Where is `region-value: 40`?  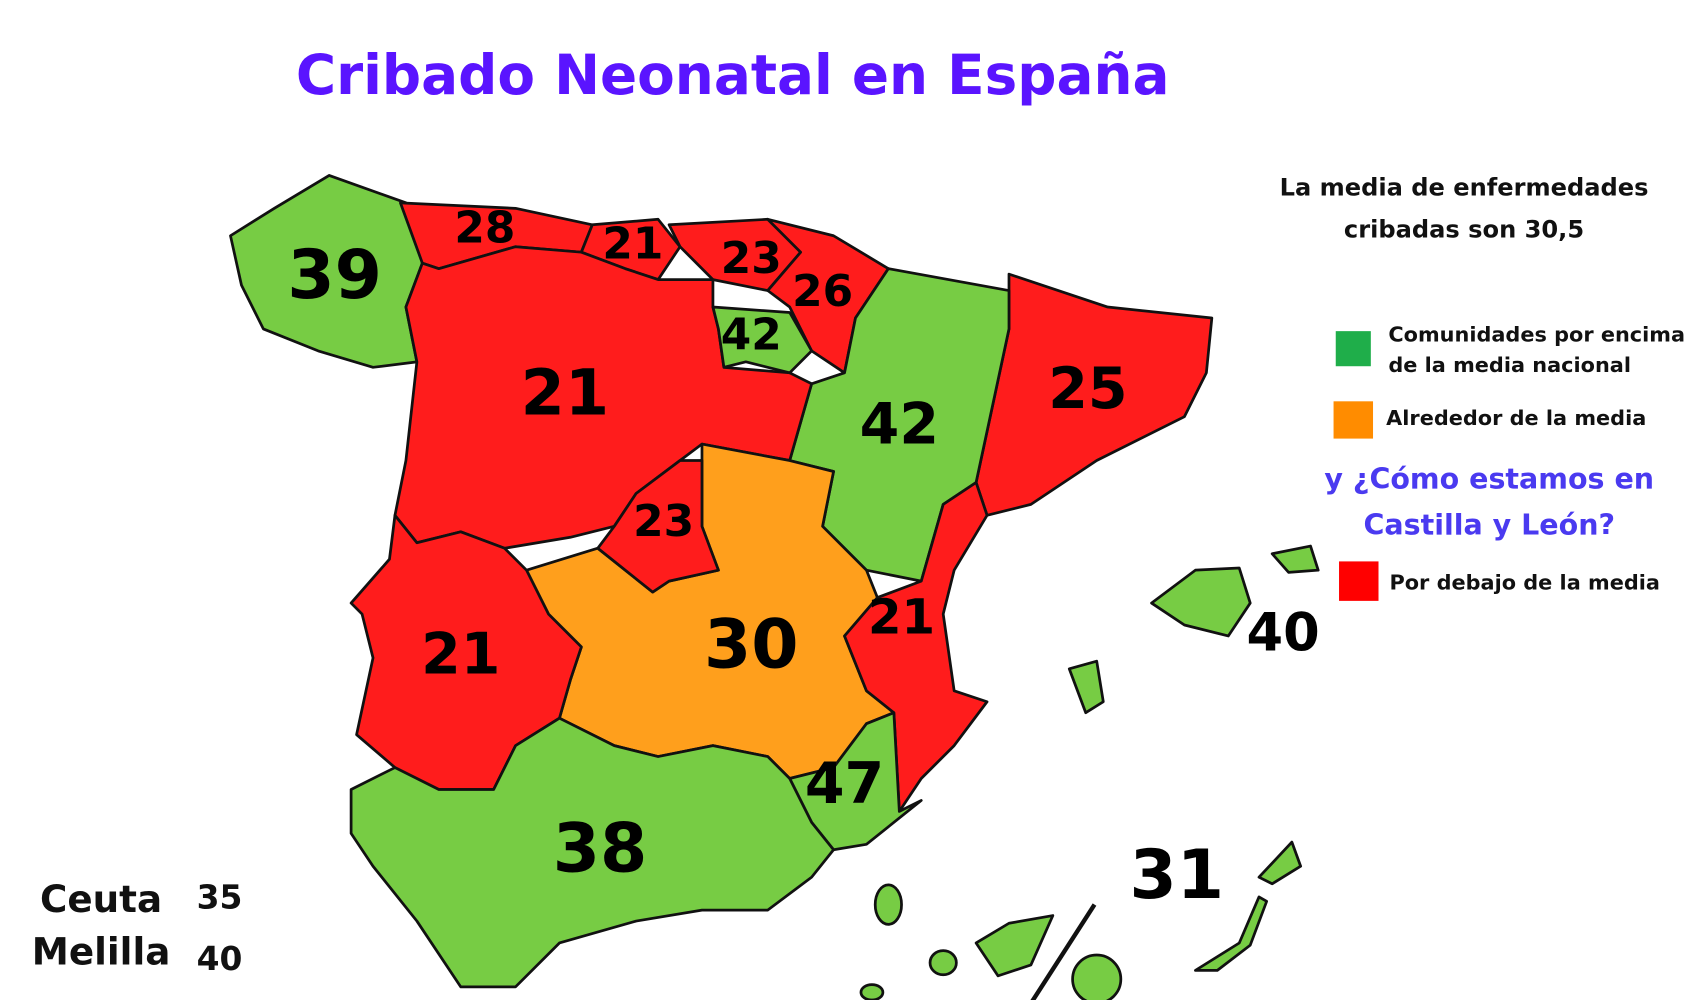 region-value: 40 is located at coordinates (1282, 633).